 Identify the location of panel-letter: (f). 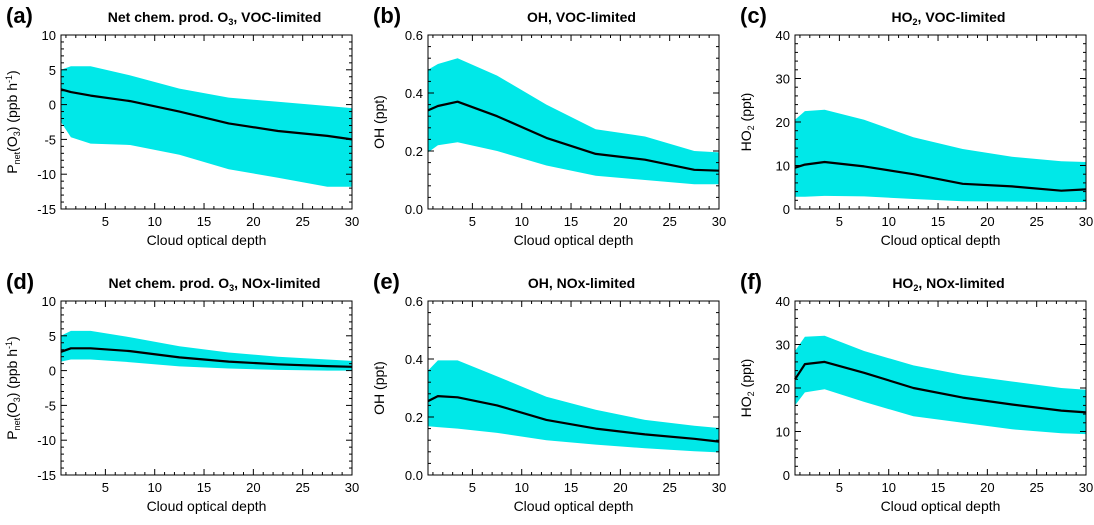
(751, 281).